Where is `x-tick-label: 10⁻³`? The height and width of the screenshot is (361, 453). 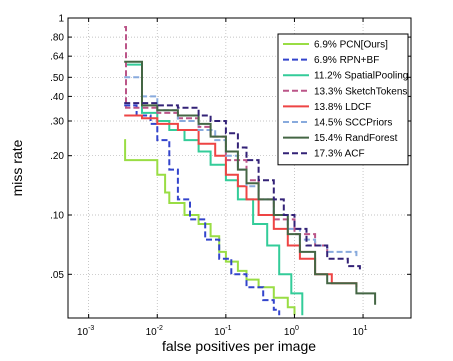
x-tick-label: 10⁻³ is located at coordinates (85, 331).